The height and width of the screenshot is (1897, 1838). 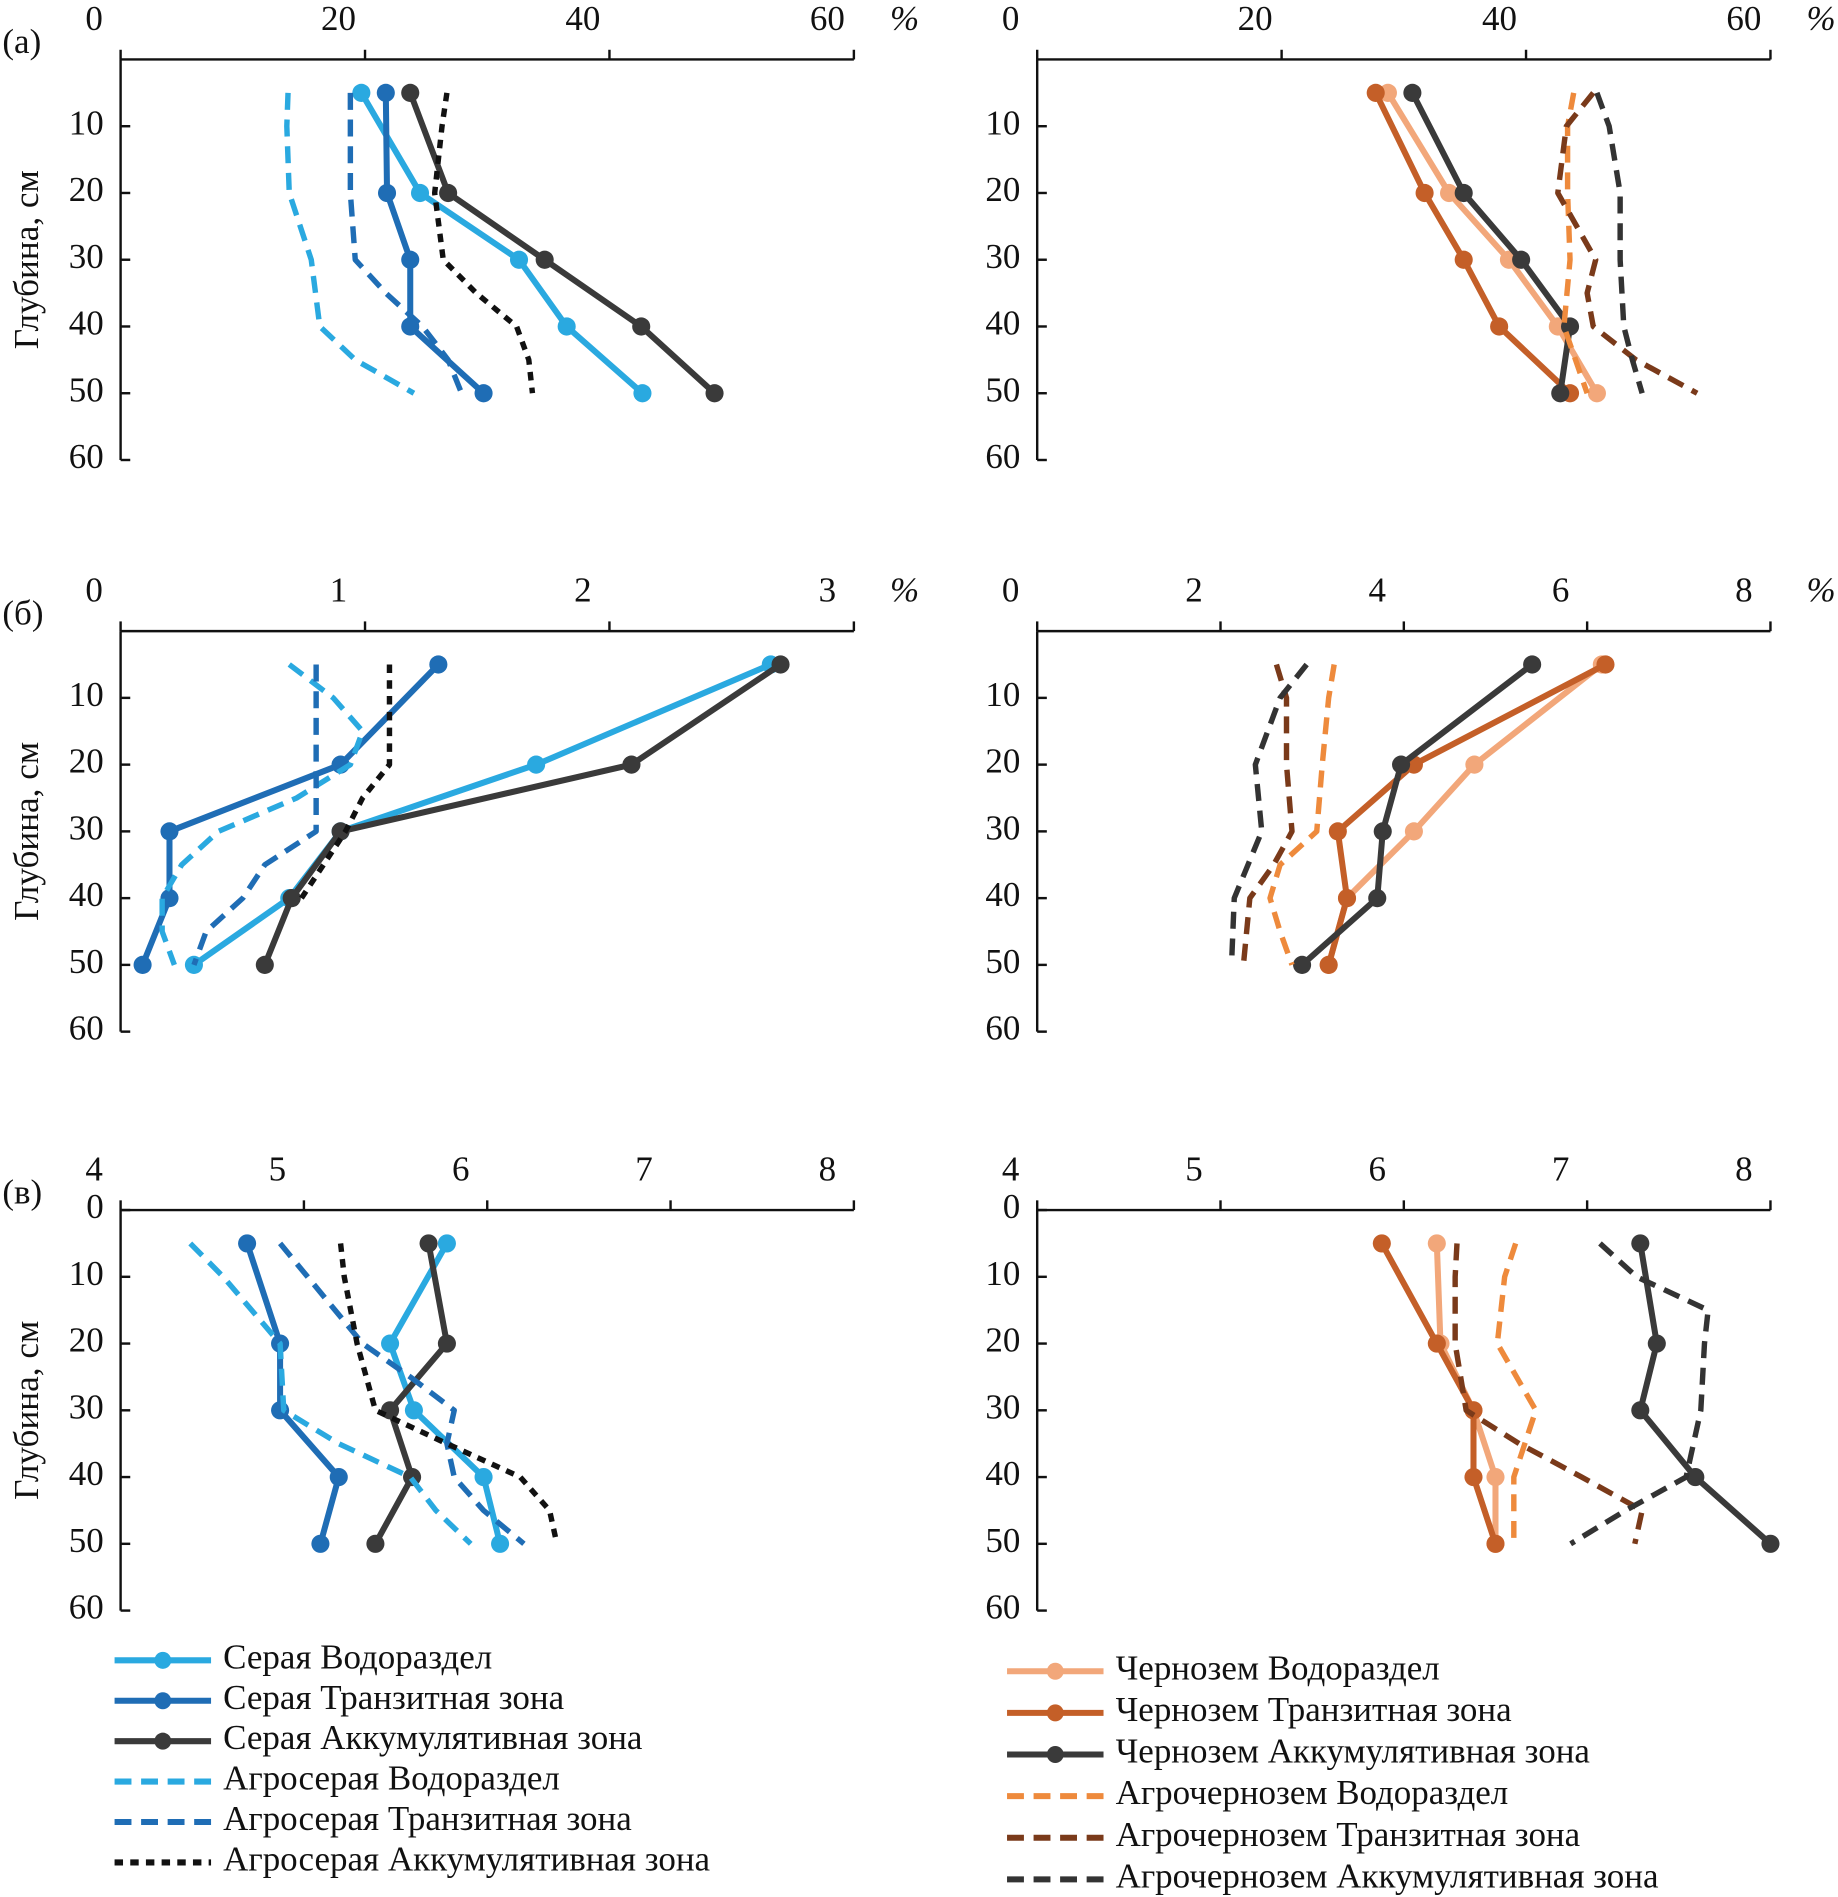 What do you see at coordinates (1278, 1667) in the screenshot?
I see `legend-label: Чернозем Водораздел` at bounding box center [1278, 1667].